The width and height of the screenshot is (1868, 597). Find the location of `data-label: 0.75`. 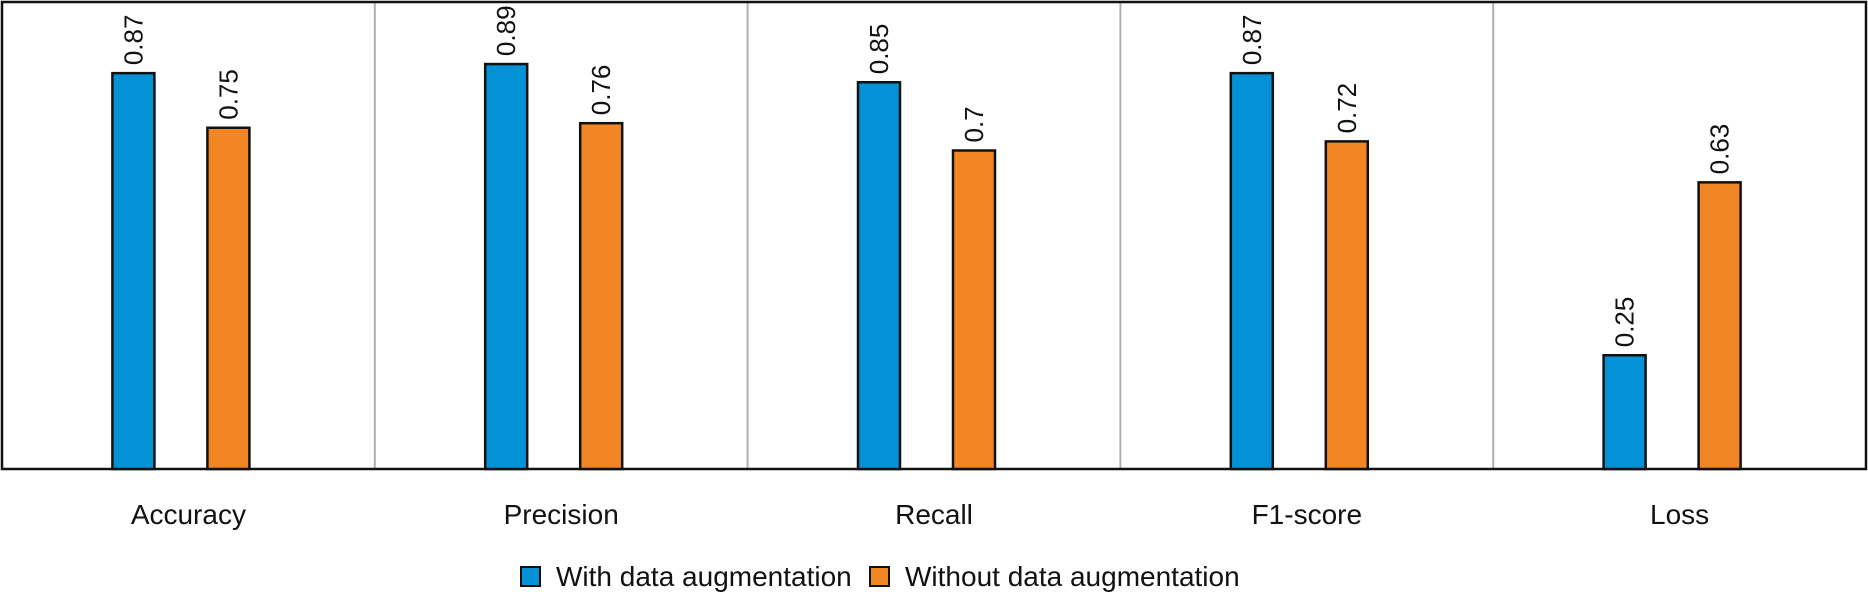

data-label: 0.75 is located at coordinates (228, 94).